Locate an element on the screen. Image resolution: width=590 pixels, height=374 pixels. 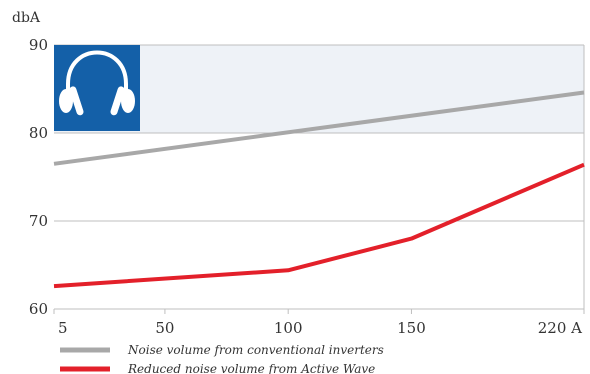
x-tick-50: 50 is located at coordinates (164, 328).